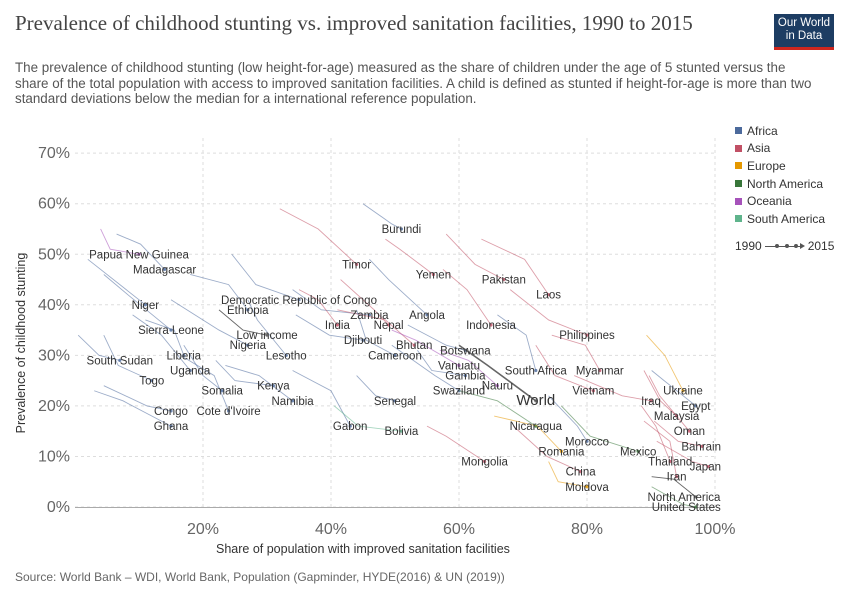 This screenshot has width=850, height=600. Describe the element at coordinates (780, 149) in the screenshot. I see `legend-item-asia: Asia` at that location.